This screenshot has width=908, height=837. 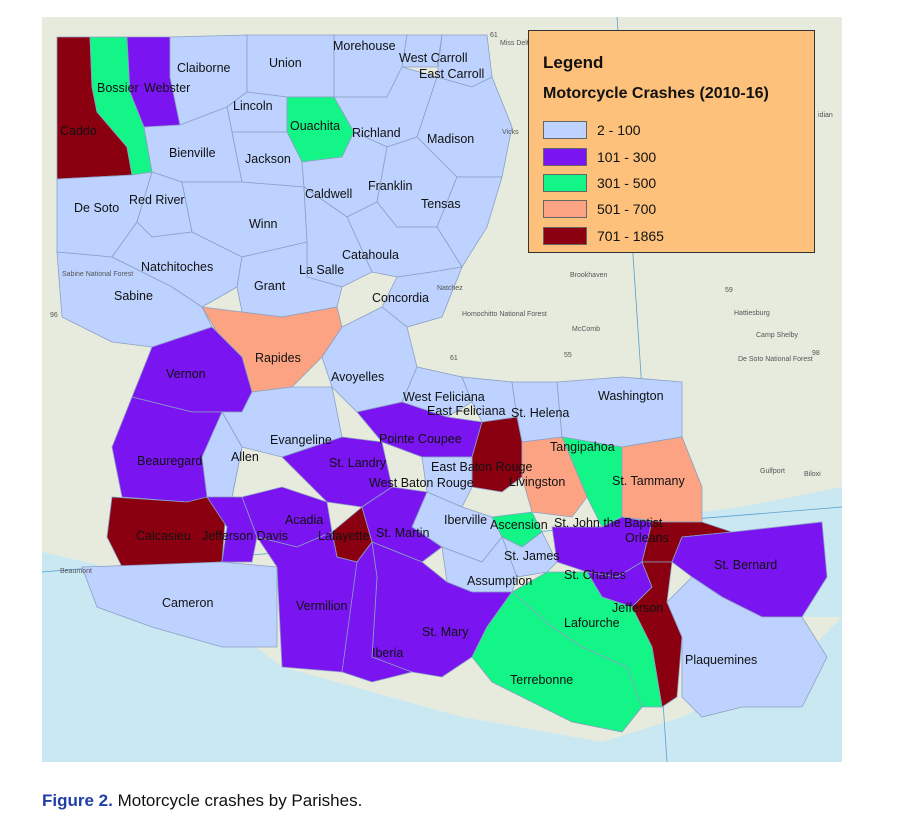 What do you see at coordinates (627, 157) in the screenshot?
I see `legend-item-label: 101 - 300` at bounding box center [627, 157].